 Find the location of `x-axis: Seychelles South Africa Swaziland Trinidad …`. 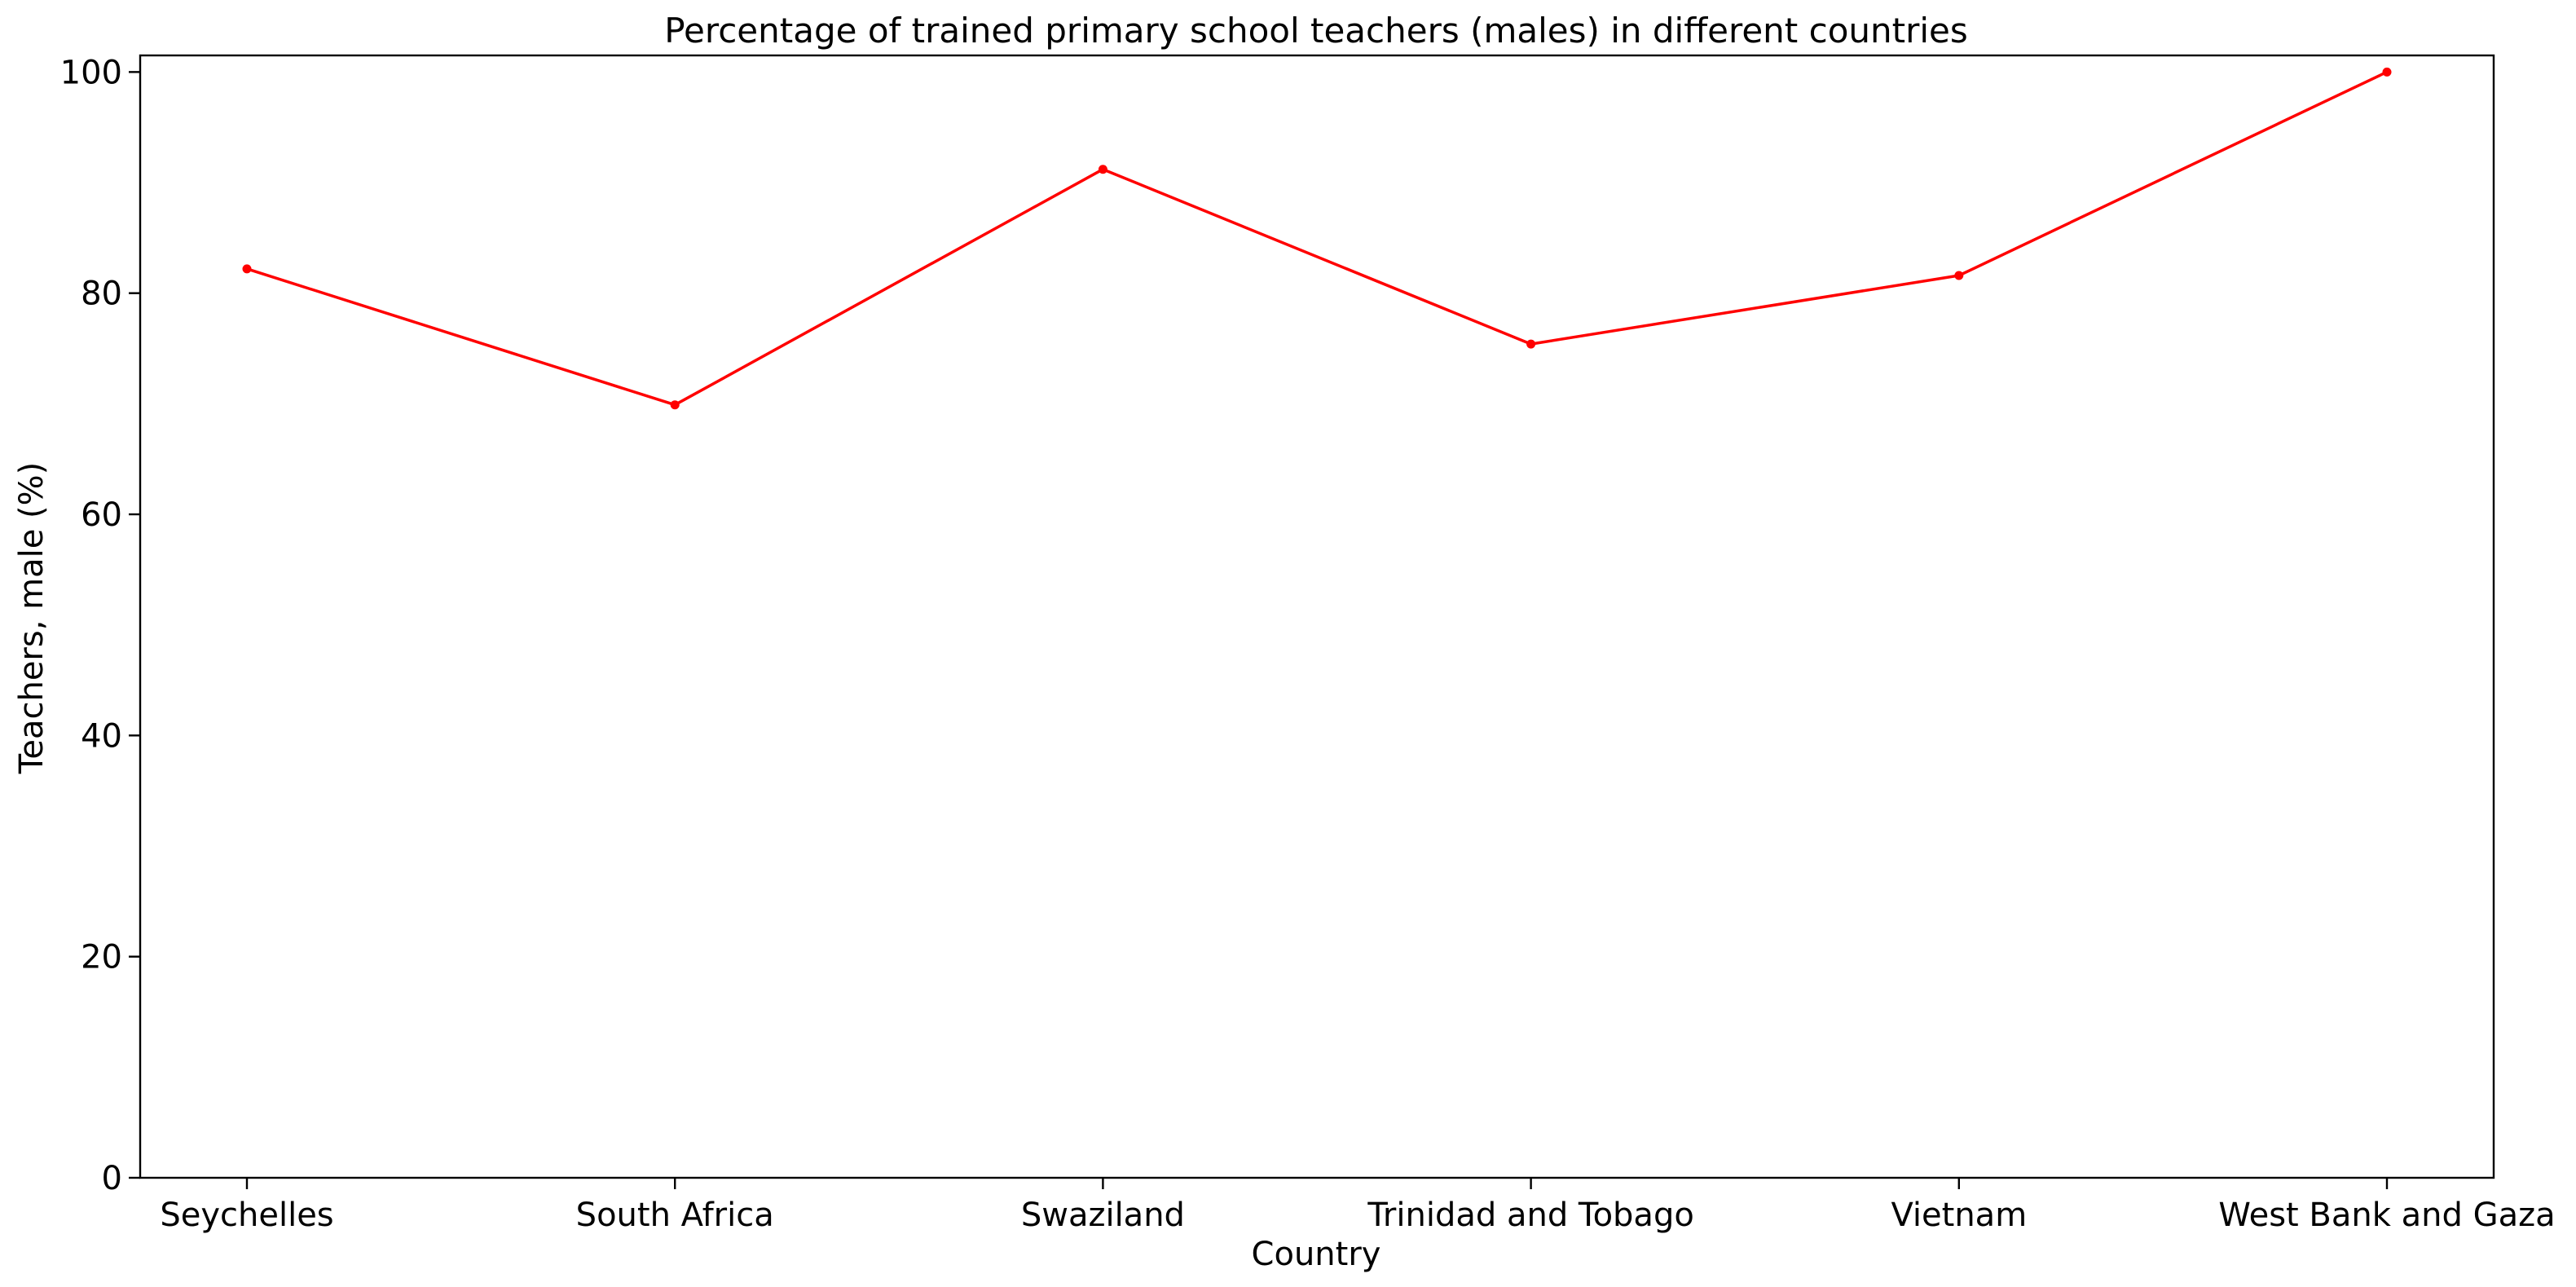

x-axis: Seychelles South Africa Swaziland Trinidad … is located at coordinates (1358, 1206).